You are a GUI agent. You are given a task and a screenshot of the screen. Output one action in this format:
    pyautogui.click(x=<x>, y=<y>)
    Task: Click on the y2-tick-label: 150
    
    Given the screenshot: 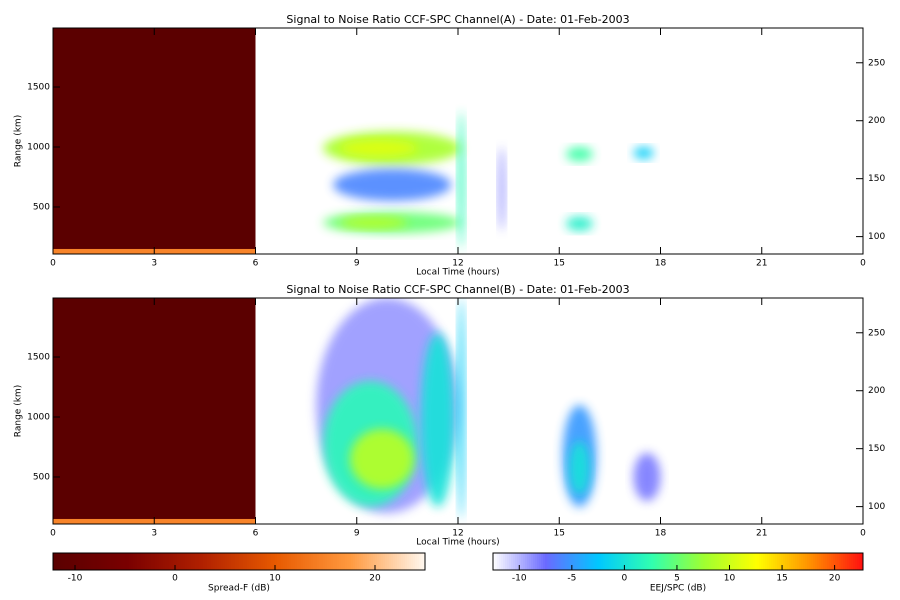 What is the action you would take?
    pyautogui.click(x=876, y=449)
    